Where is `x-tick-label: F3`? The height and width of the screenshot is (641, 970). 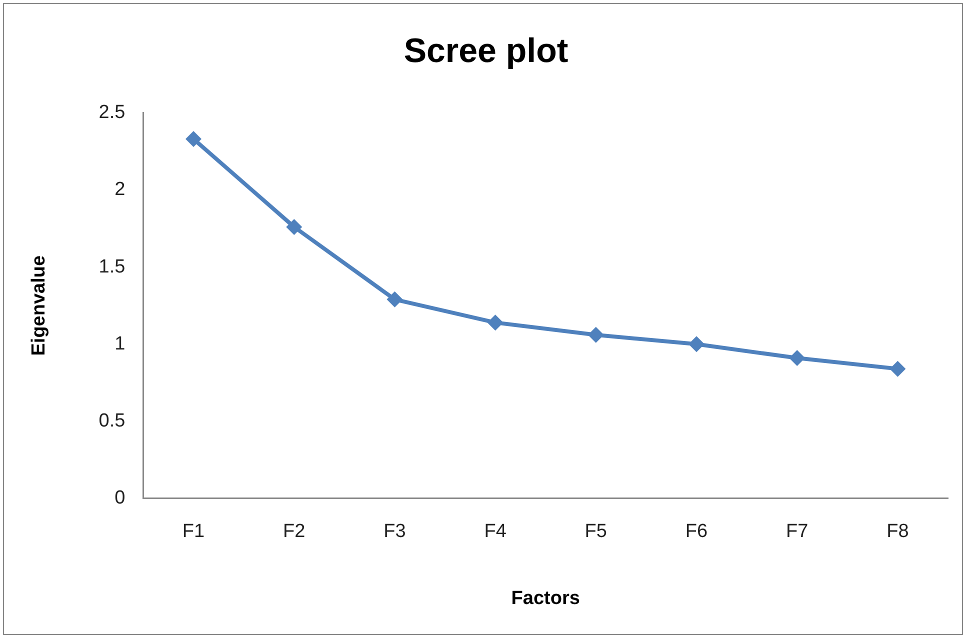 x-tick-label: F3 is located at coordinates (395, 531).